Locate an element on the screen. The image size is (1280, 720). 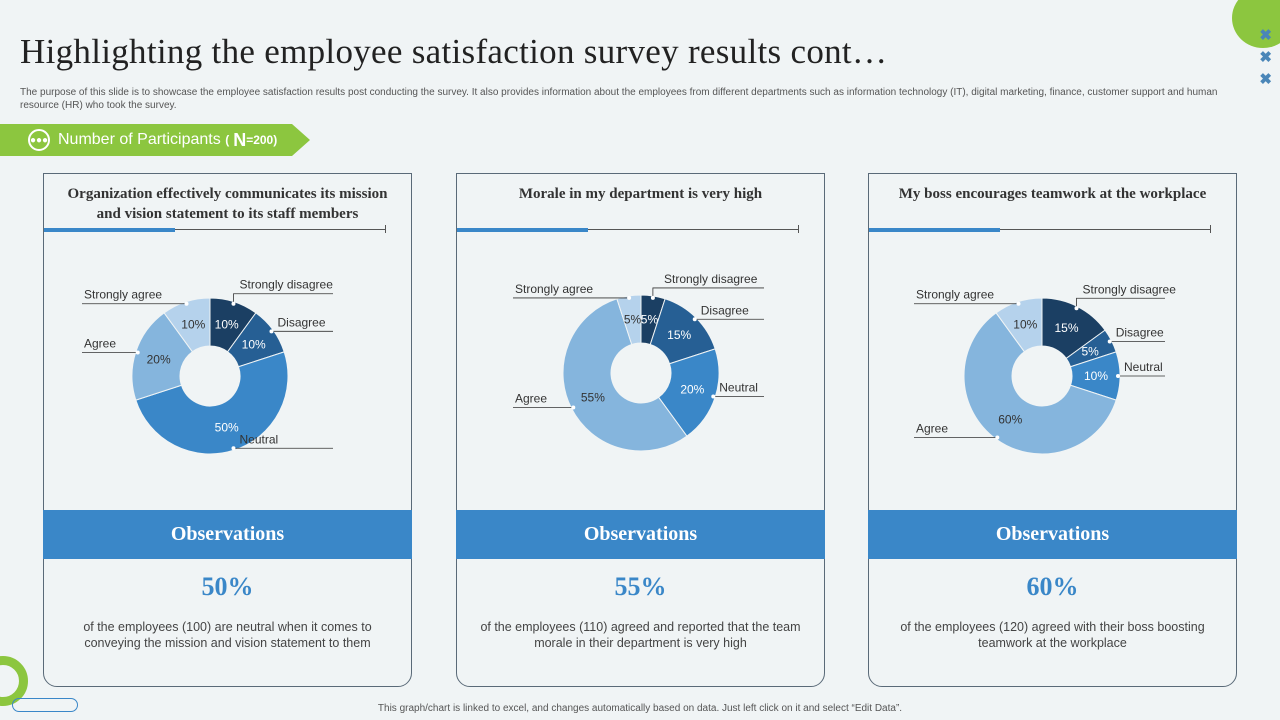
data-label: 50% is located at coordinates (227, 427).